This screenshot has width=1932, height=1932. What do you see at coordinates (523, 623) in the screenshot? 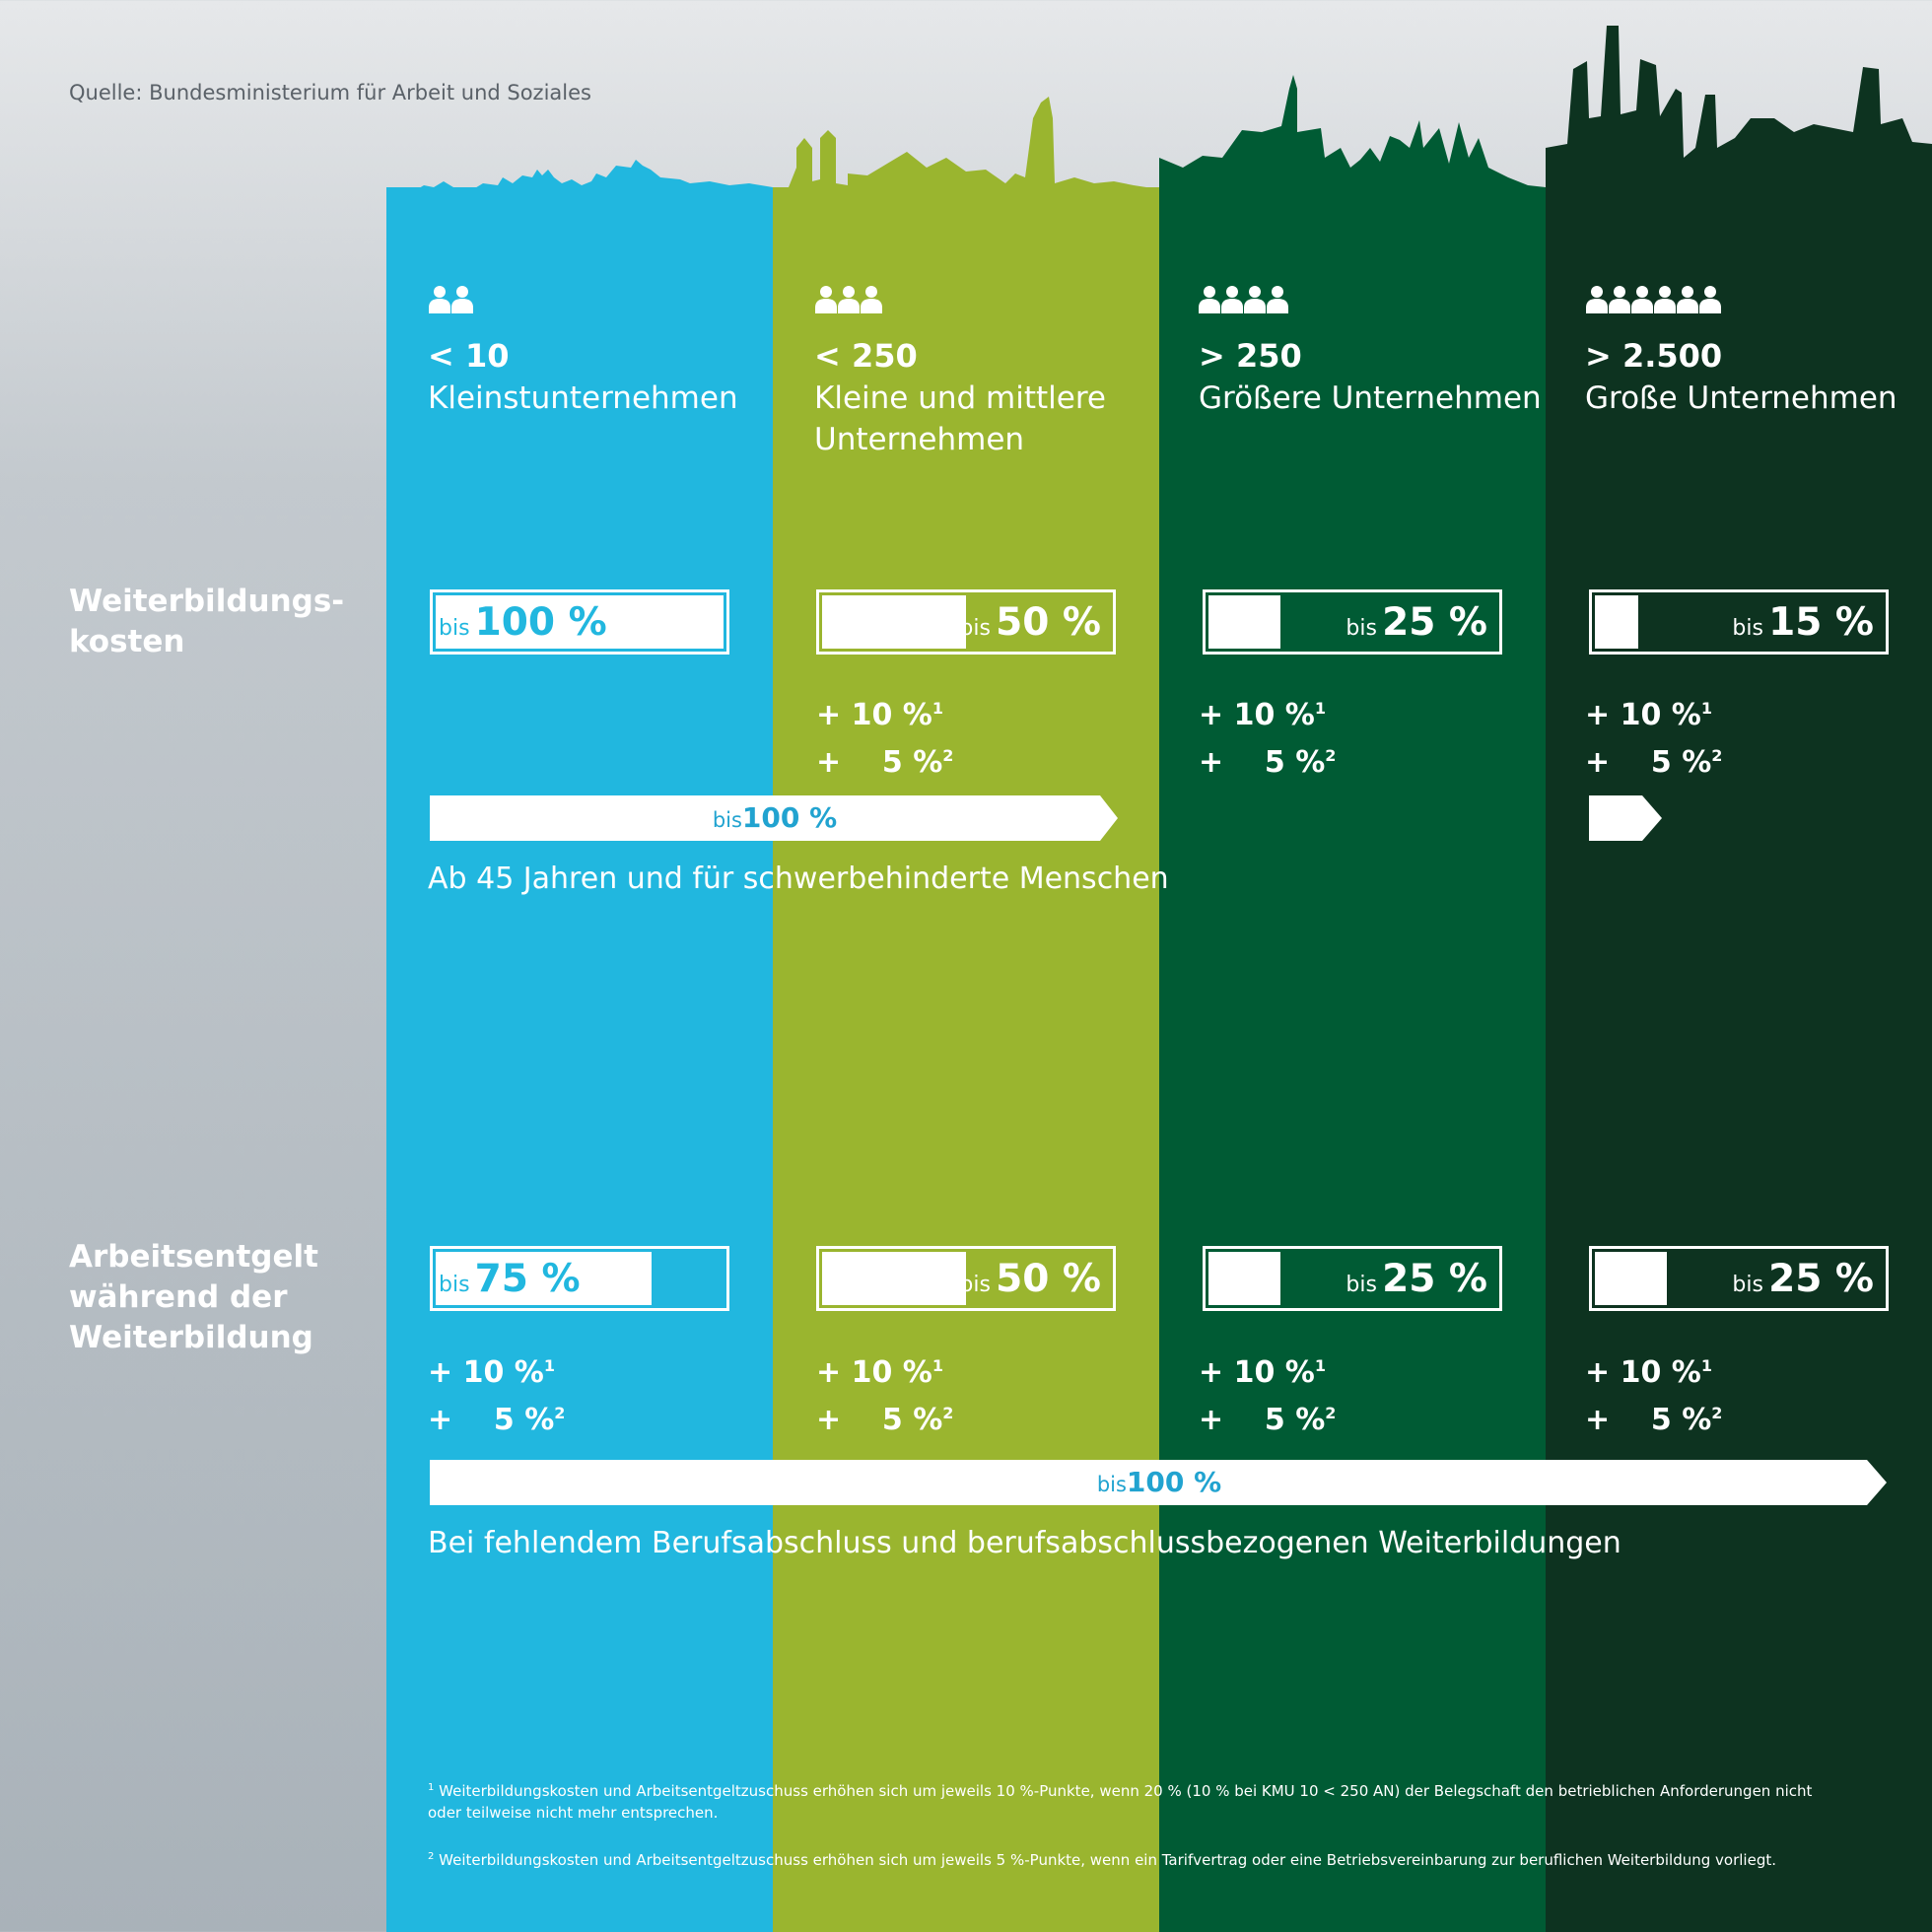
I see `cost-bar-label: bis 100 %` at bounding box center [523, 623].